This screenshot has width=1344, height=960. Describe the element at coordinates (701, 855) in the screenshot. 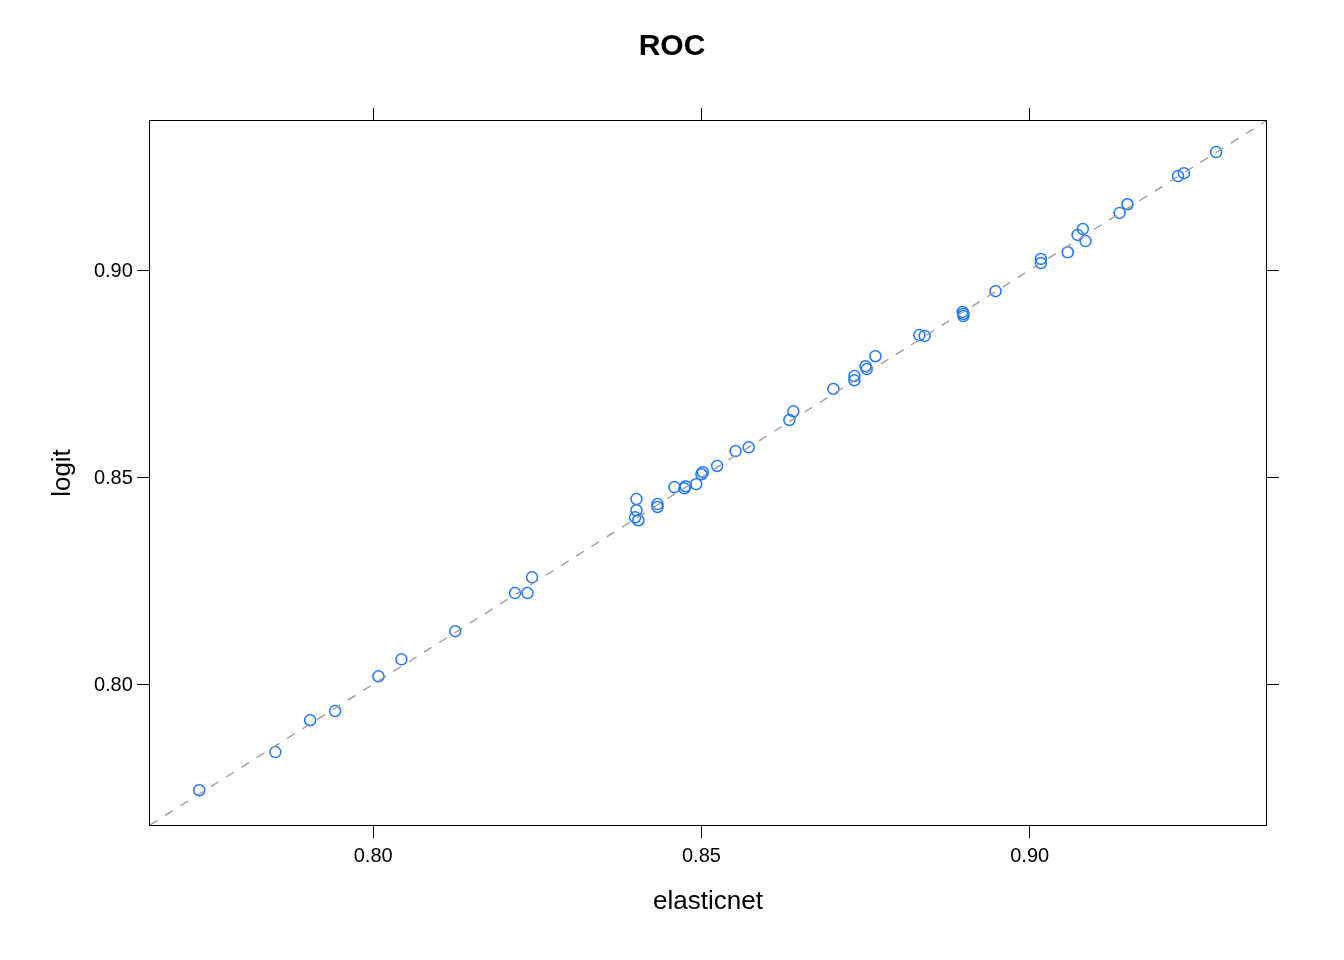

I see `x-tick-label: 0.85` at that location.